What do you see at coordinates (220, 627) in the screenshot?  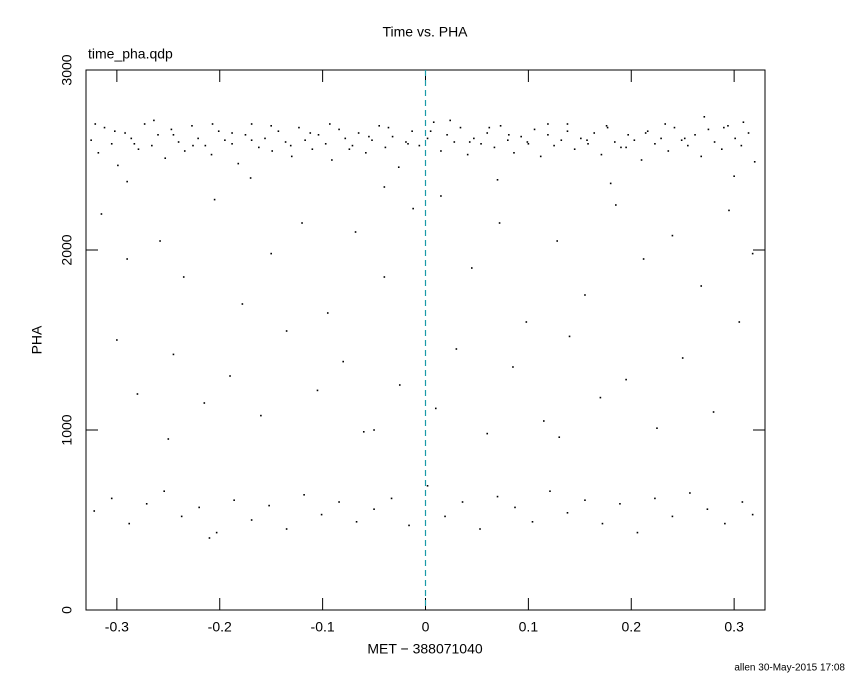 I see `x-tick-label: -0.2` at bounding box center [220, 627].